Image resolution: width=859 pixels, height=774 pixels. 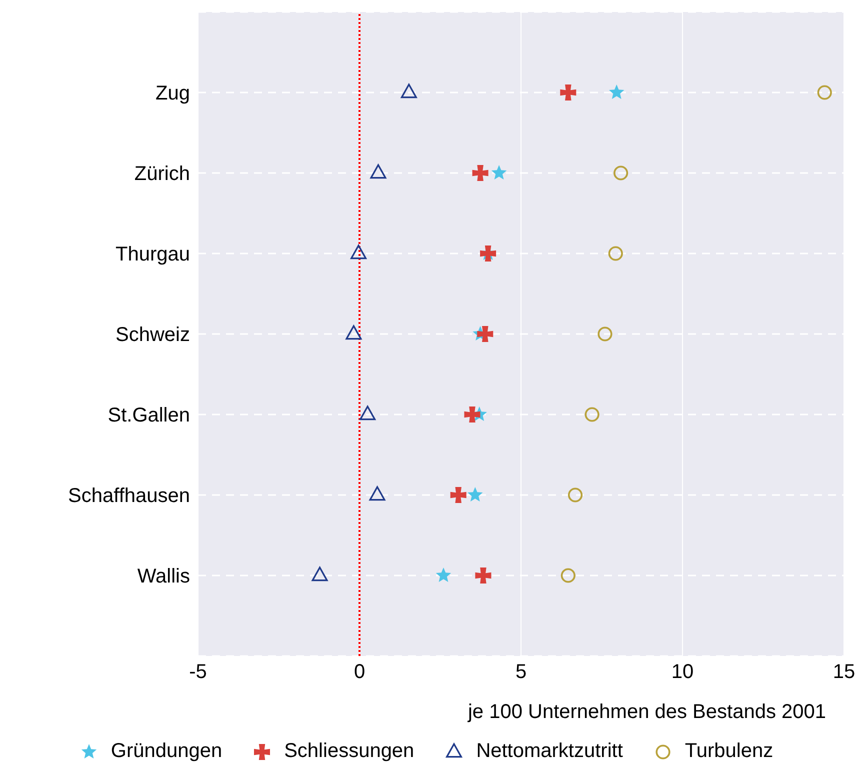 What do you see at coordinates (163, 577) in the screenshot?
I see `y-tick-label: Wallis` at bounding box center [163, 577].